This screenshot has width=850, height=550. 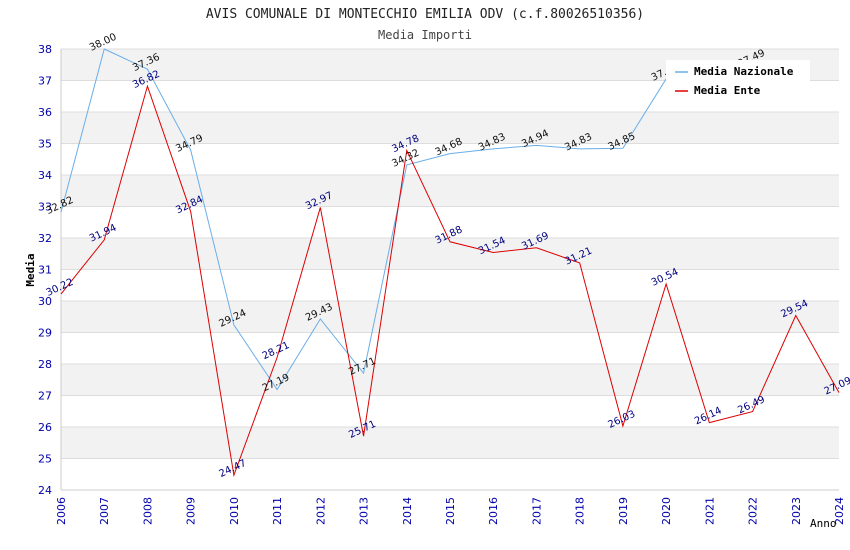 What do you see at coordinates (623, 511) in the screenshot?
I see `x-tick-label: 2019` at bounding box center [623, 511].